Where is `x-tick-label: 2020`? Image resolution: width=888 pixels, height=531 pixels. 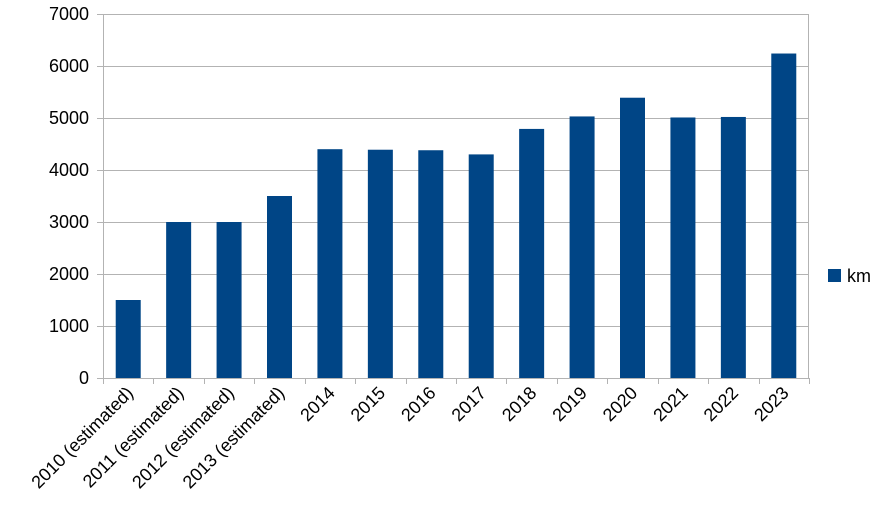
x-tick-label: 2020 is located at coordinates (620, 404).